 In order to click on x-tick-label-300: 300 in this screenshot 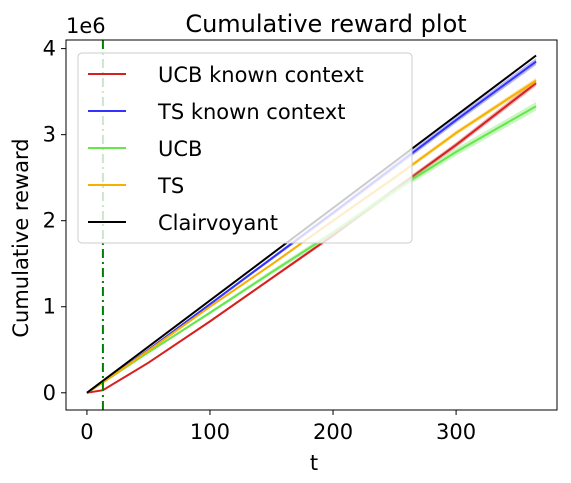, I will do `click(456, 432)`.